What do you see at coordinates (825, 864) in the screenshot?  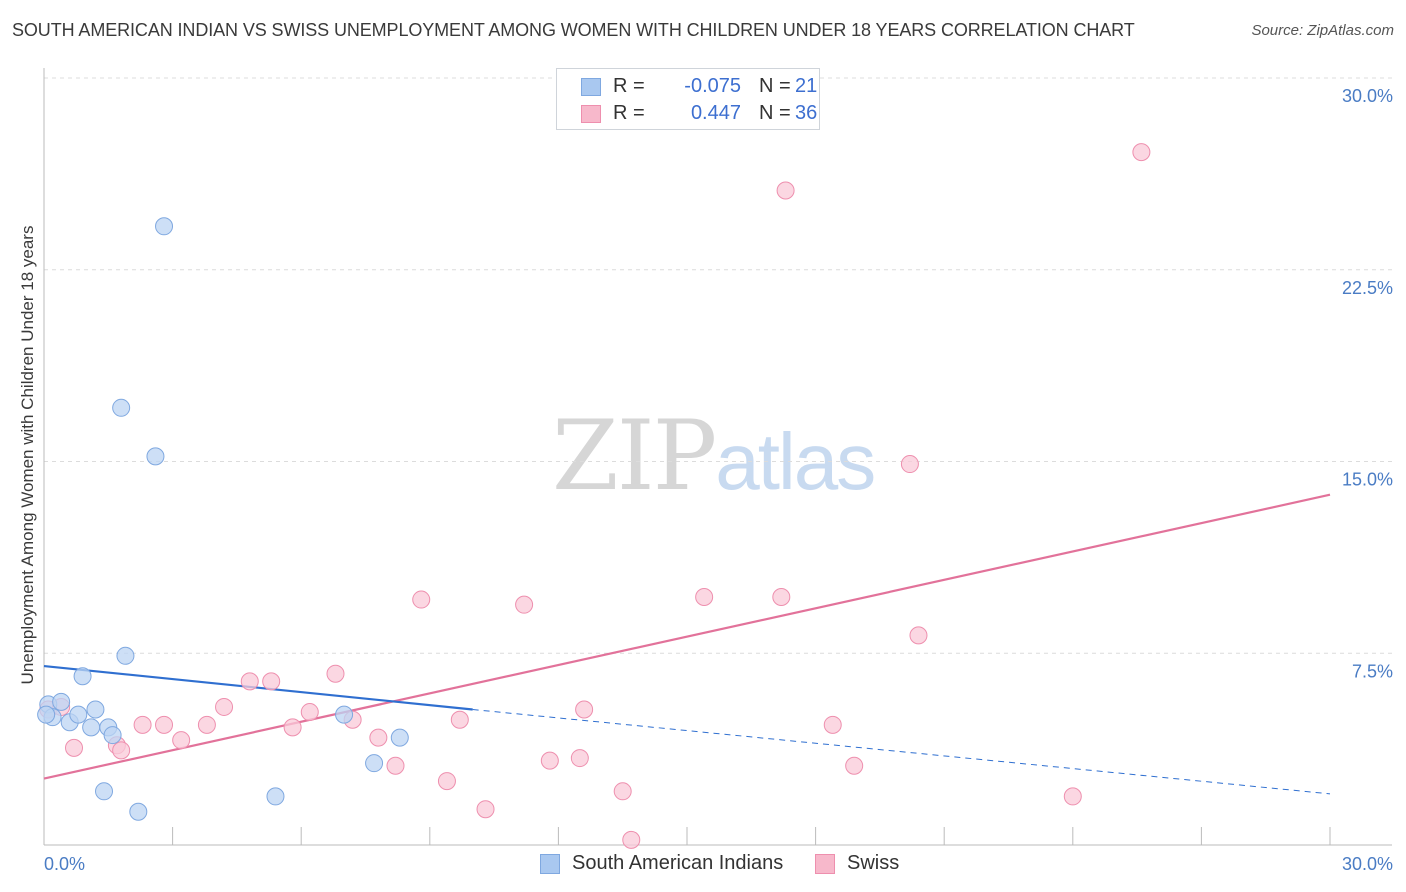 I see `bottom-legend-swatch-swiss` at bounding box center [825, 864].